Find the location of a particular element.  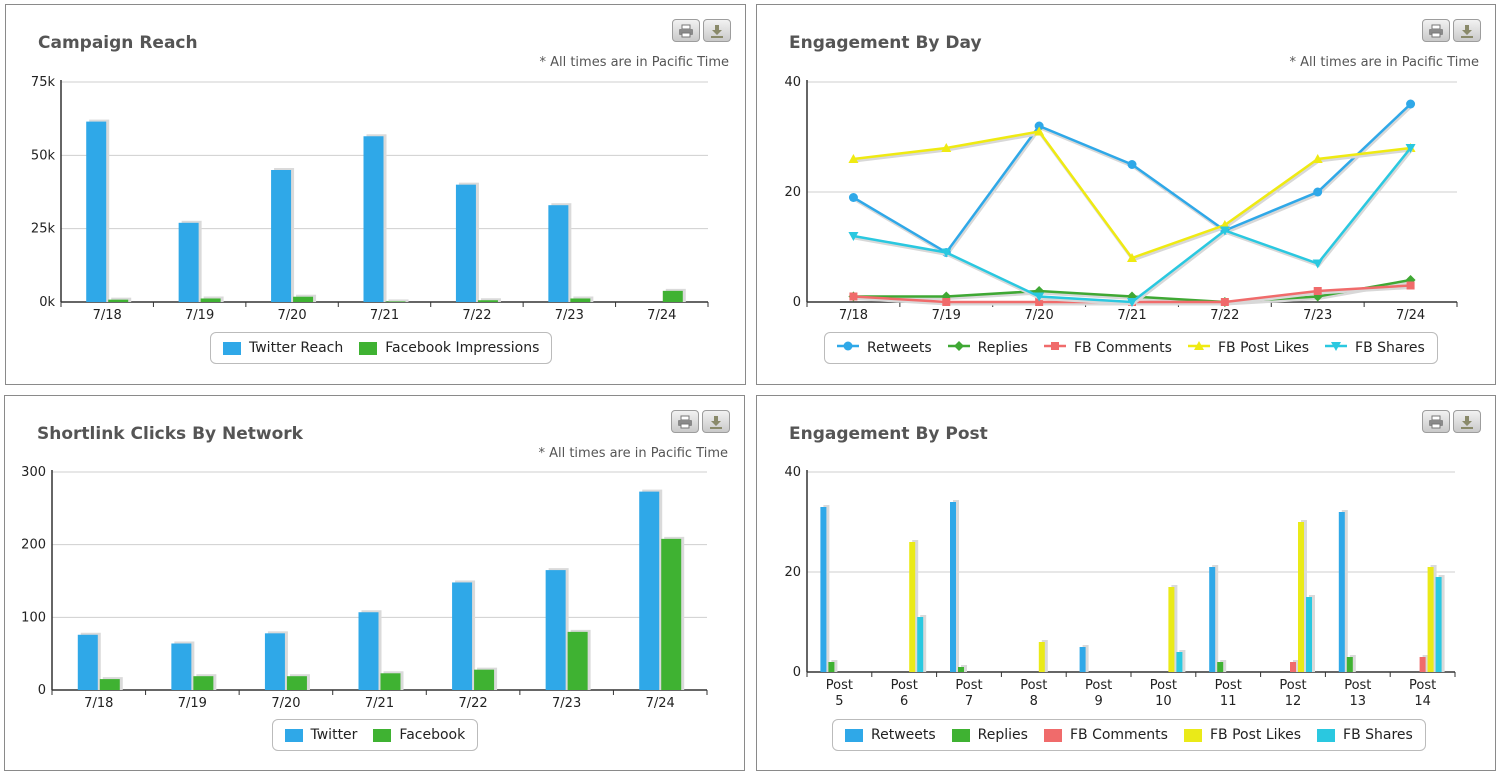

y-tick-label: 300 is located at coordinates (33, 472).